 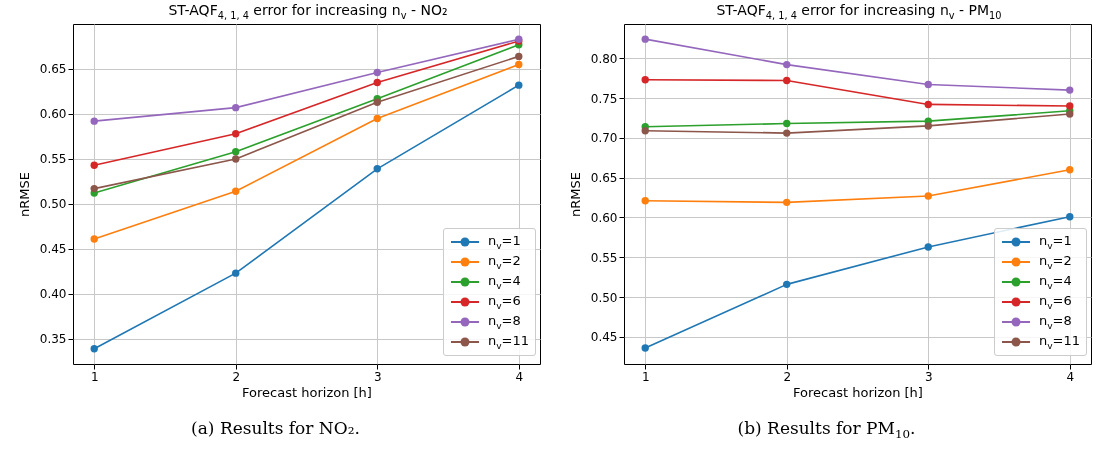 What do you see at coordinates (53, 294) in the screenshot?
I see `y-tick-label: 0.40` at bounding box center [53, 294].